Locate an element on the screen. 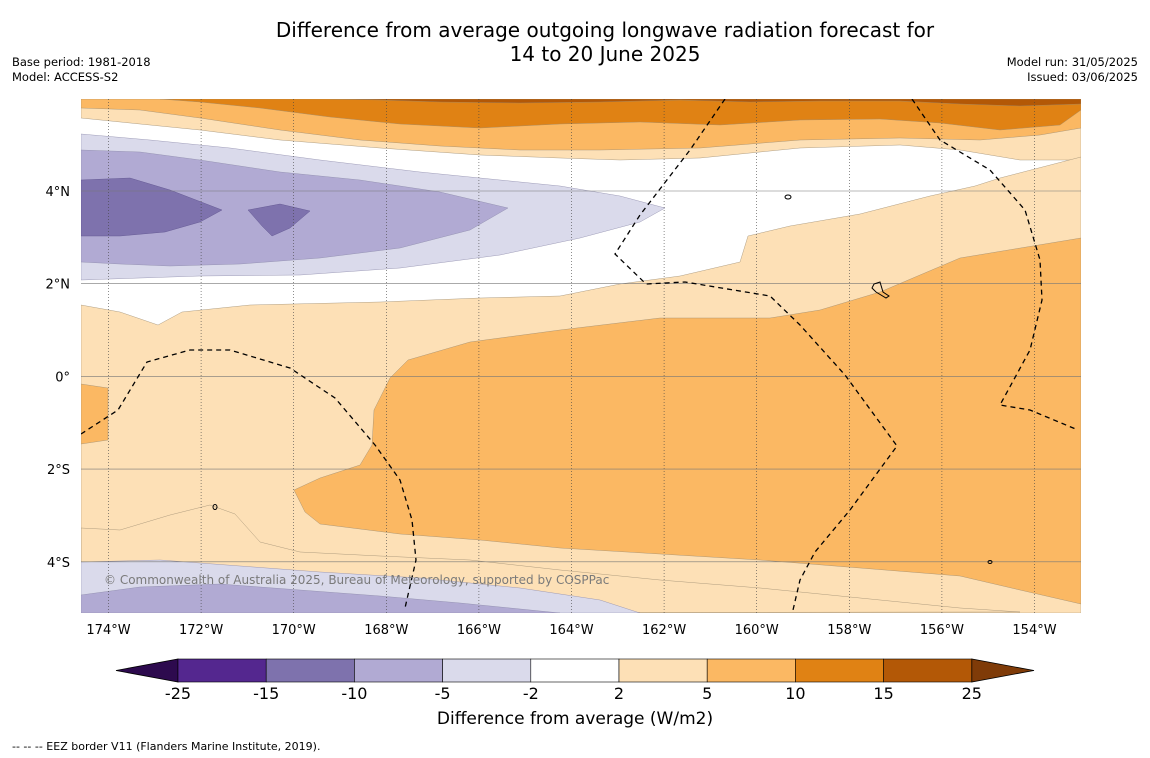  title-line-2: 14 to 20 June 2025 is located at coordinates (605, 54).